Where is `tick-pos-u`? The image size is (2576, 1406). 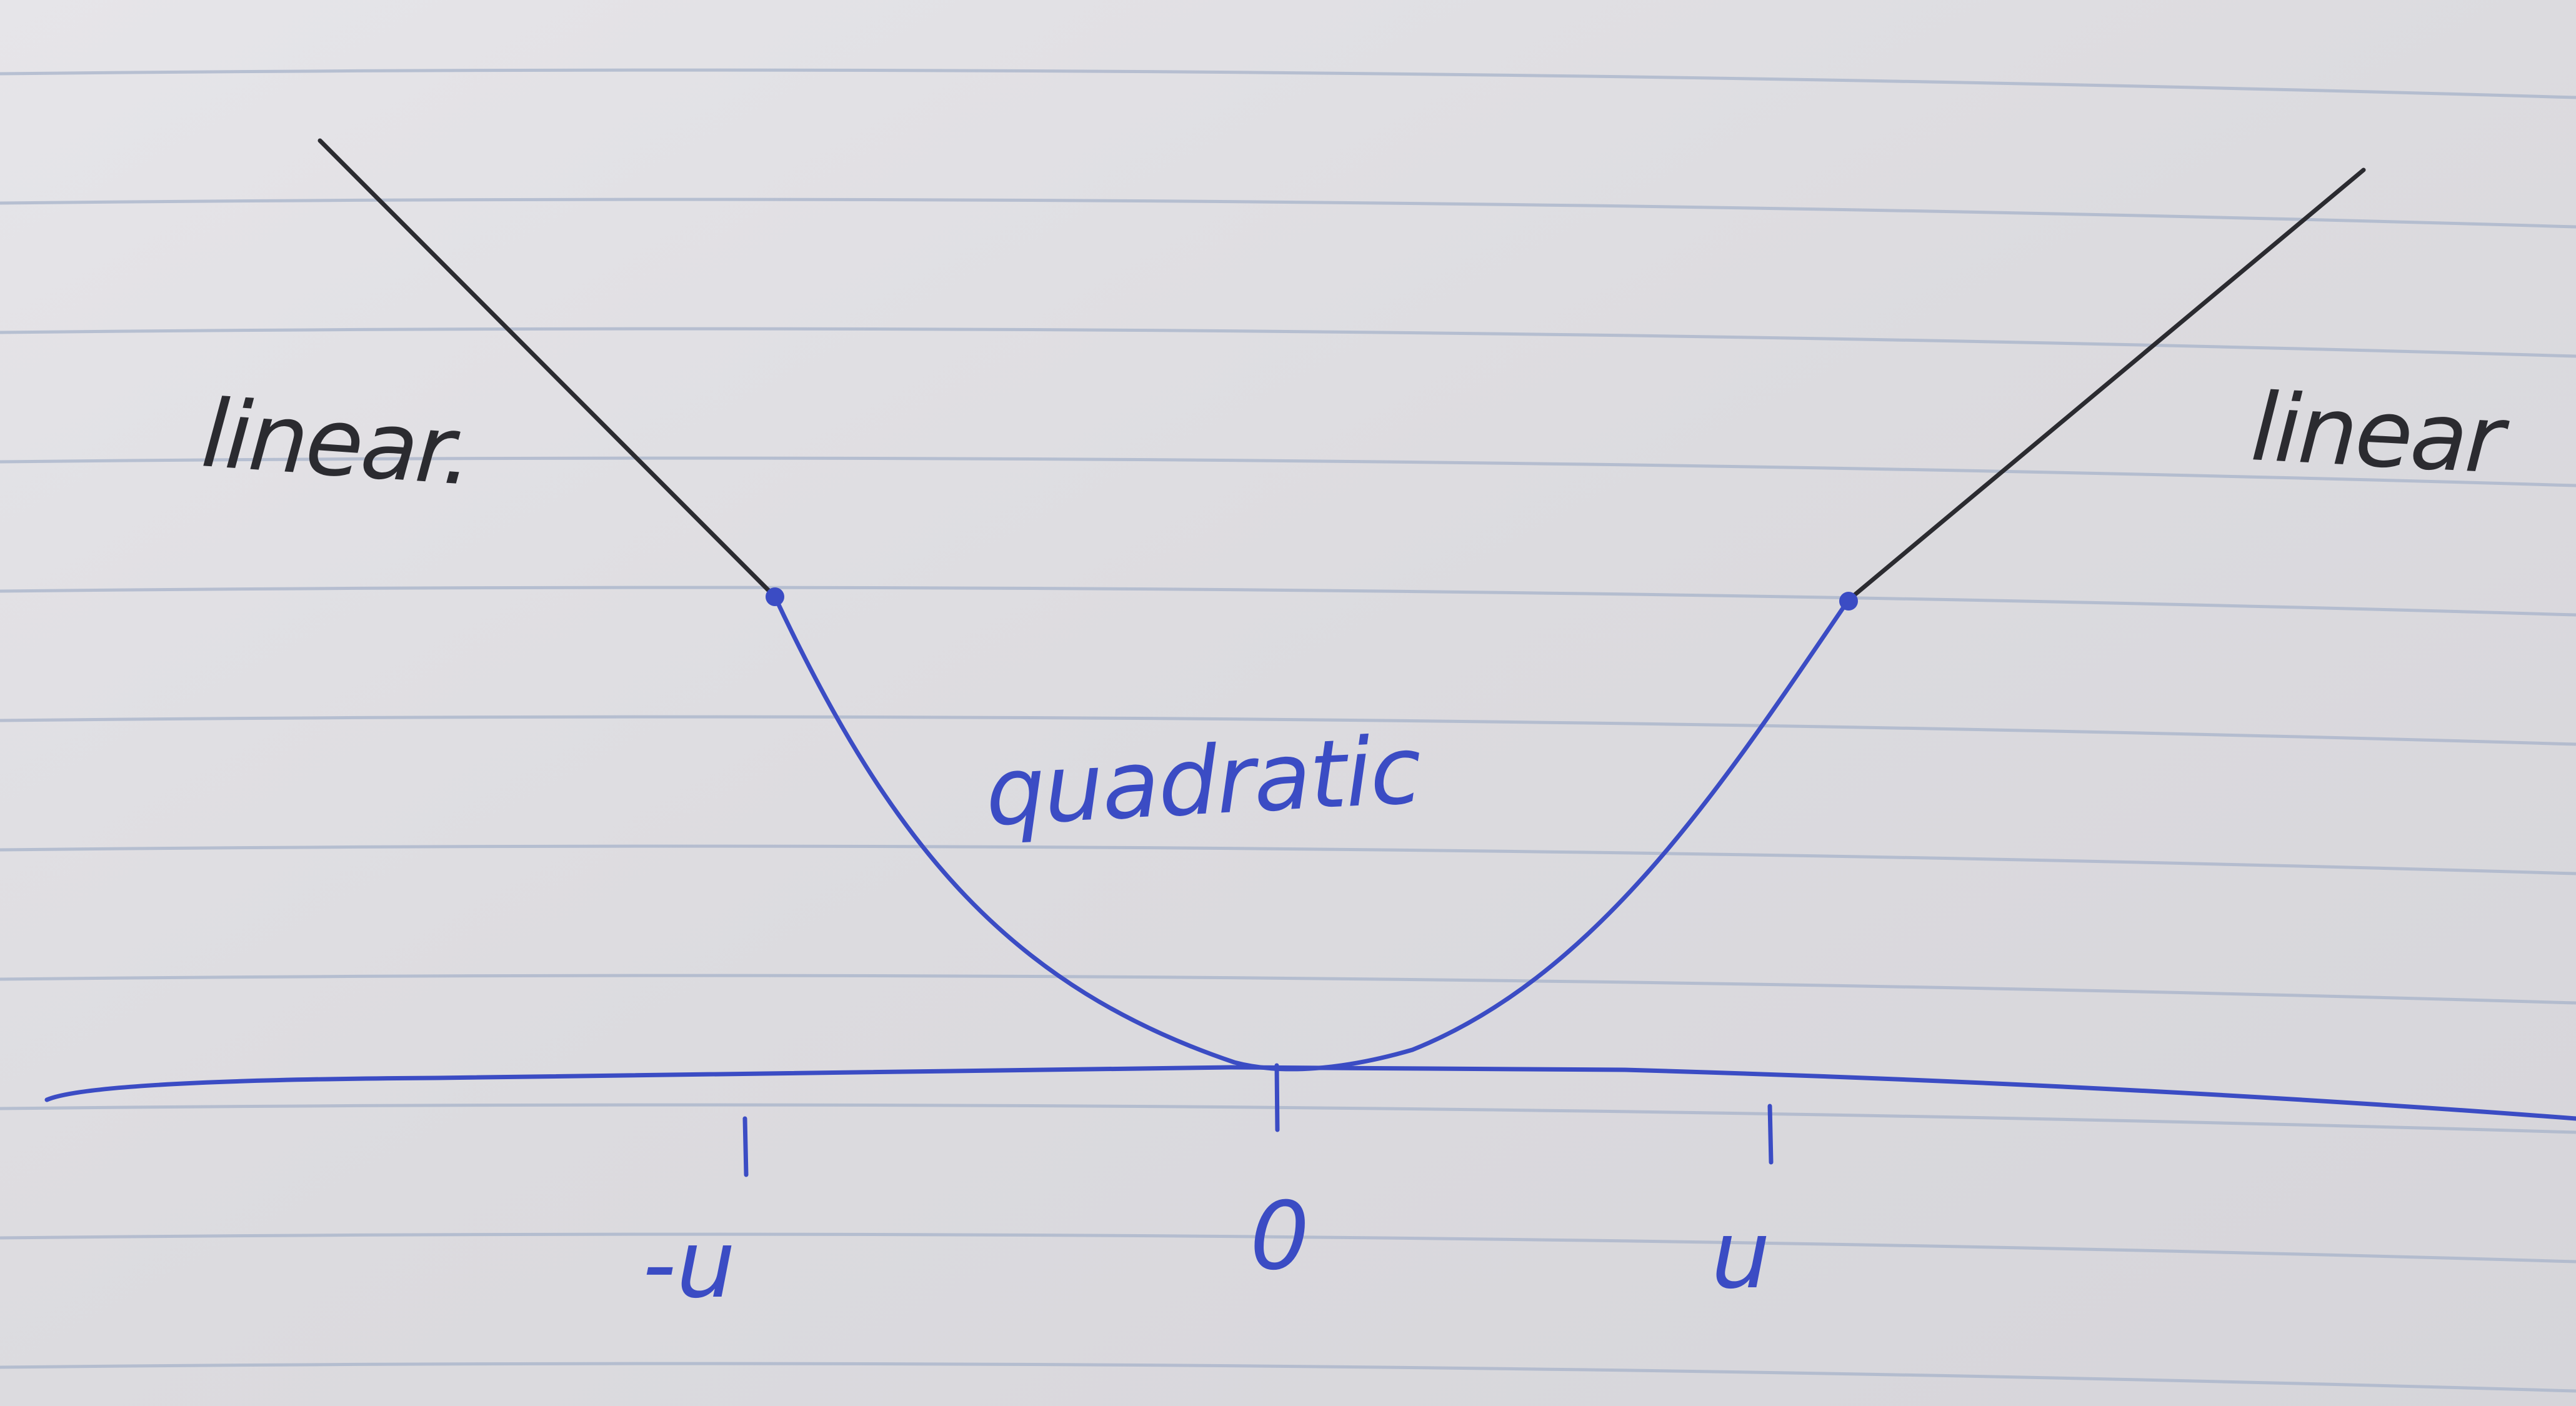
tick-pos-u is located at coordinates (1770, 1134).